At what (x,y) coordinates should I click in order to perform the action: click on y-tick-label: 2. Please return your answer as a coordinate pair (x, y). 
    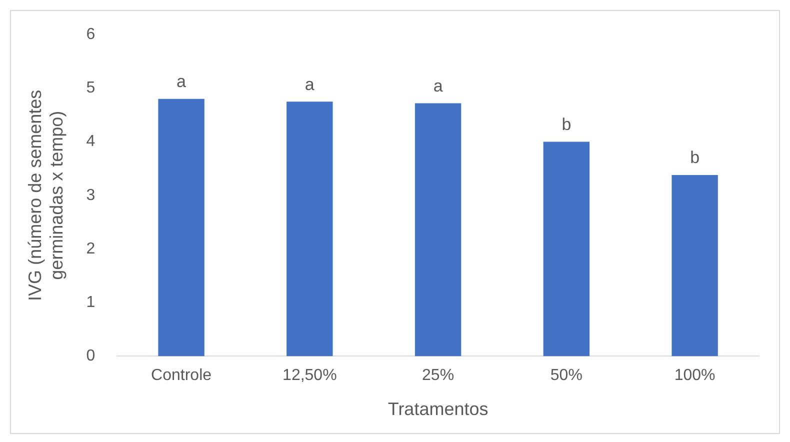
    Looking at the image, I should click on (91, 249).